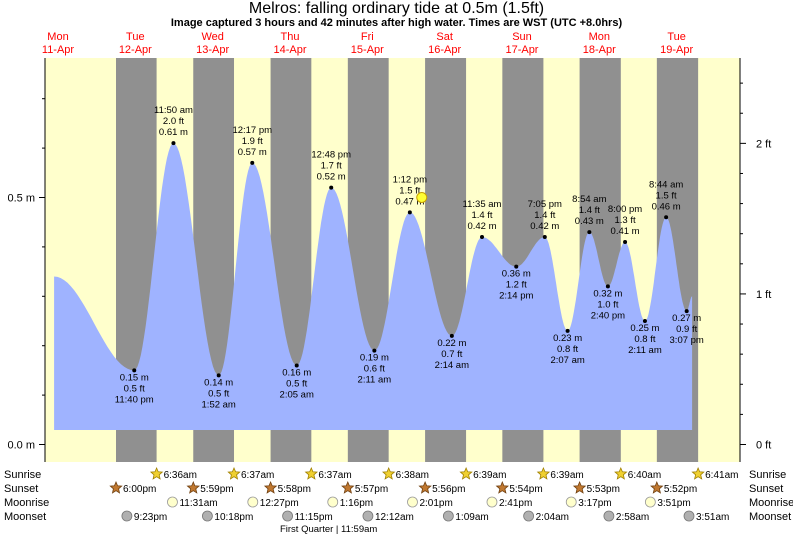 The image size is (793, 537). Describe the element at coordinates (608, 315) in the screenshot. I see `low-tide-label: 2:40 pm` at that location.